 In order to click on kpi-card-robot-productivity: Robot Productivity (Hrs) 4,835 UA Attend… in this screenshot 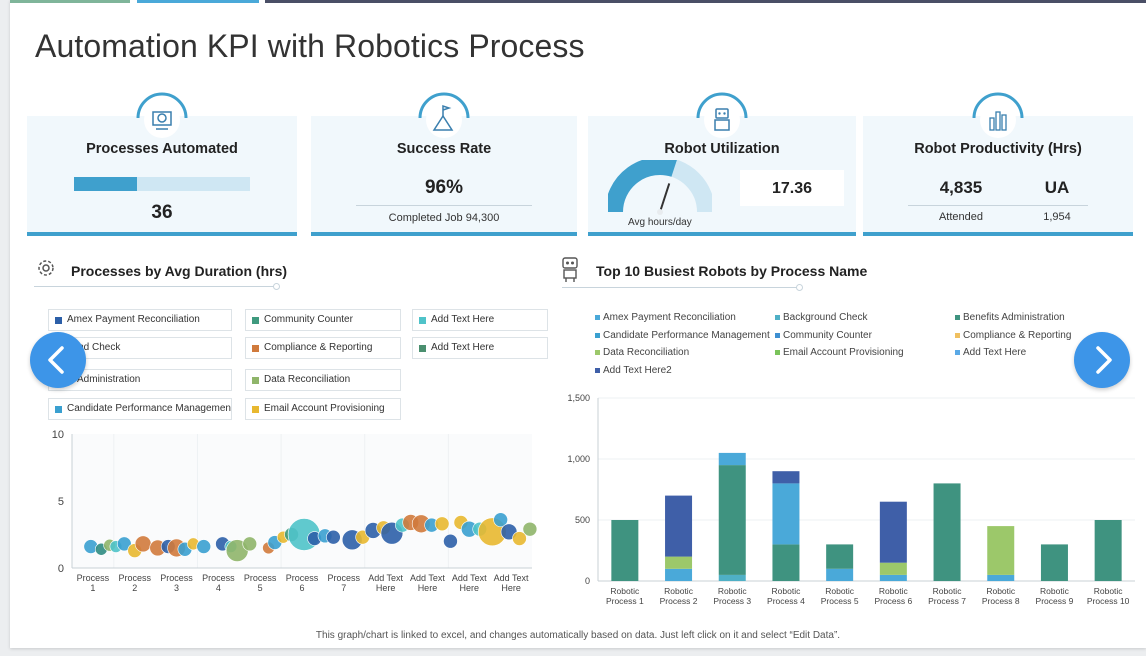, I will do `click(998, 164)`.